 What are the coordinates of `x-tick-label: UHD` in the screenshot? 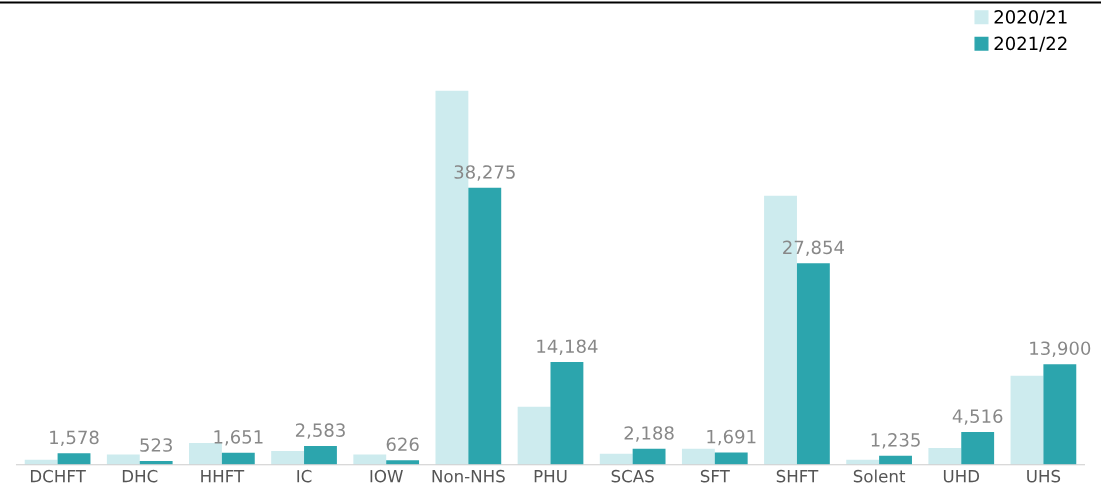 It's located at (961, 476).